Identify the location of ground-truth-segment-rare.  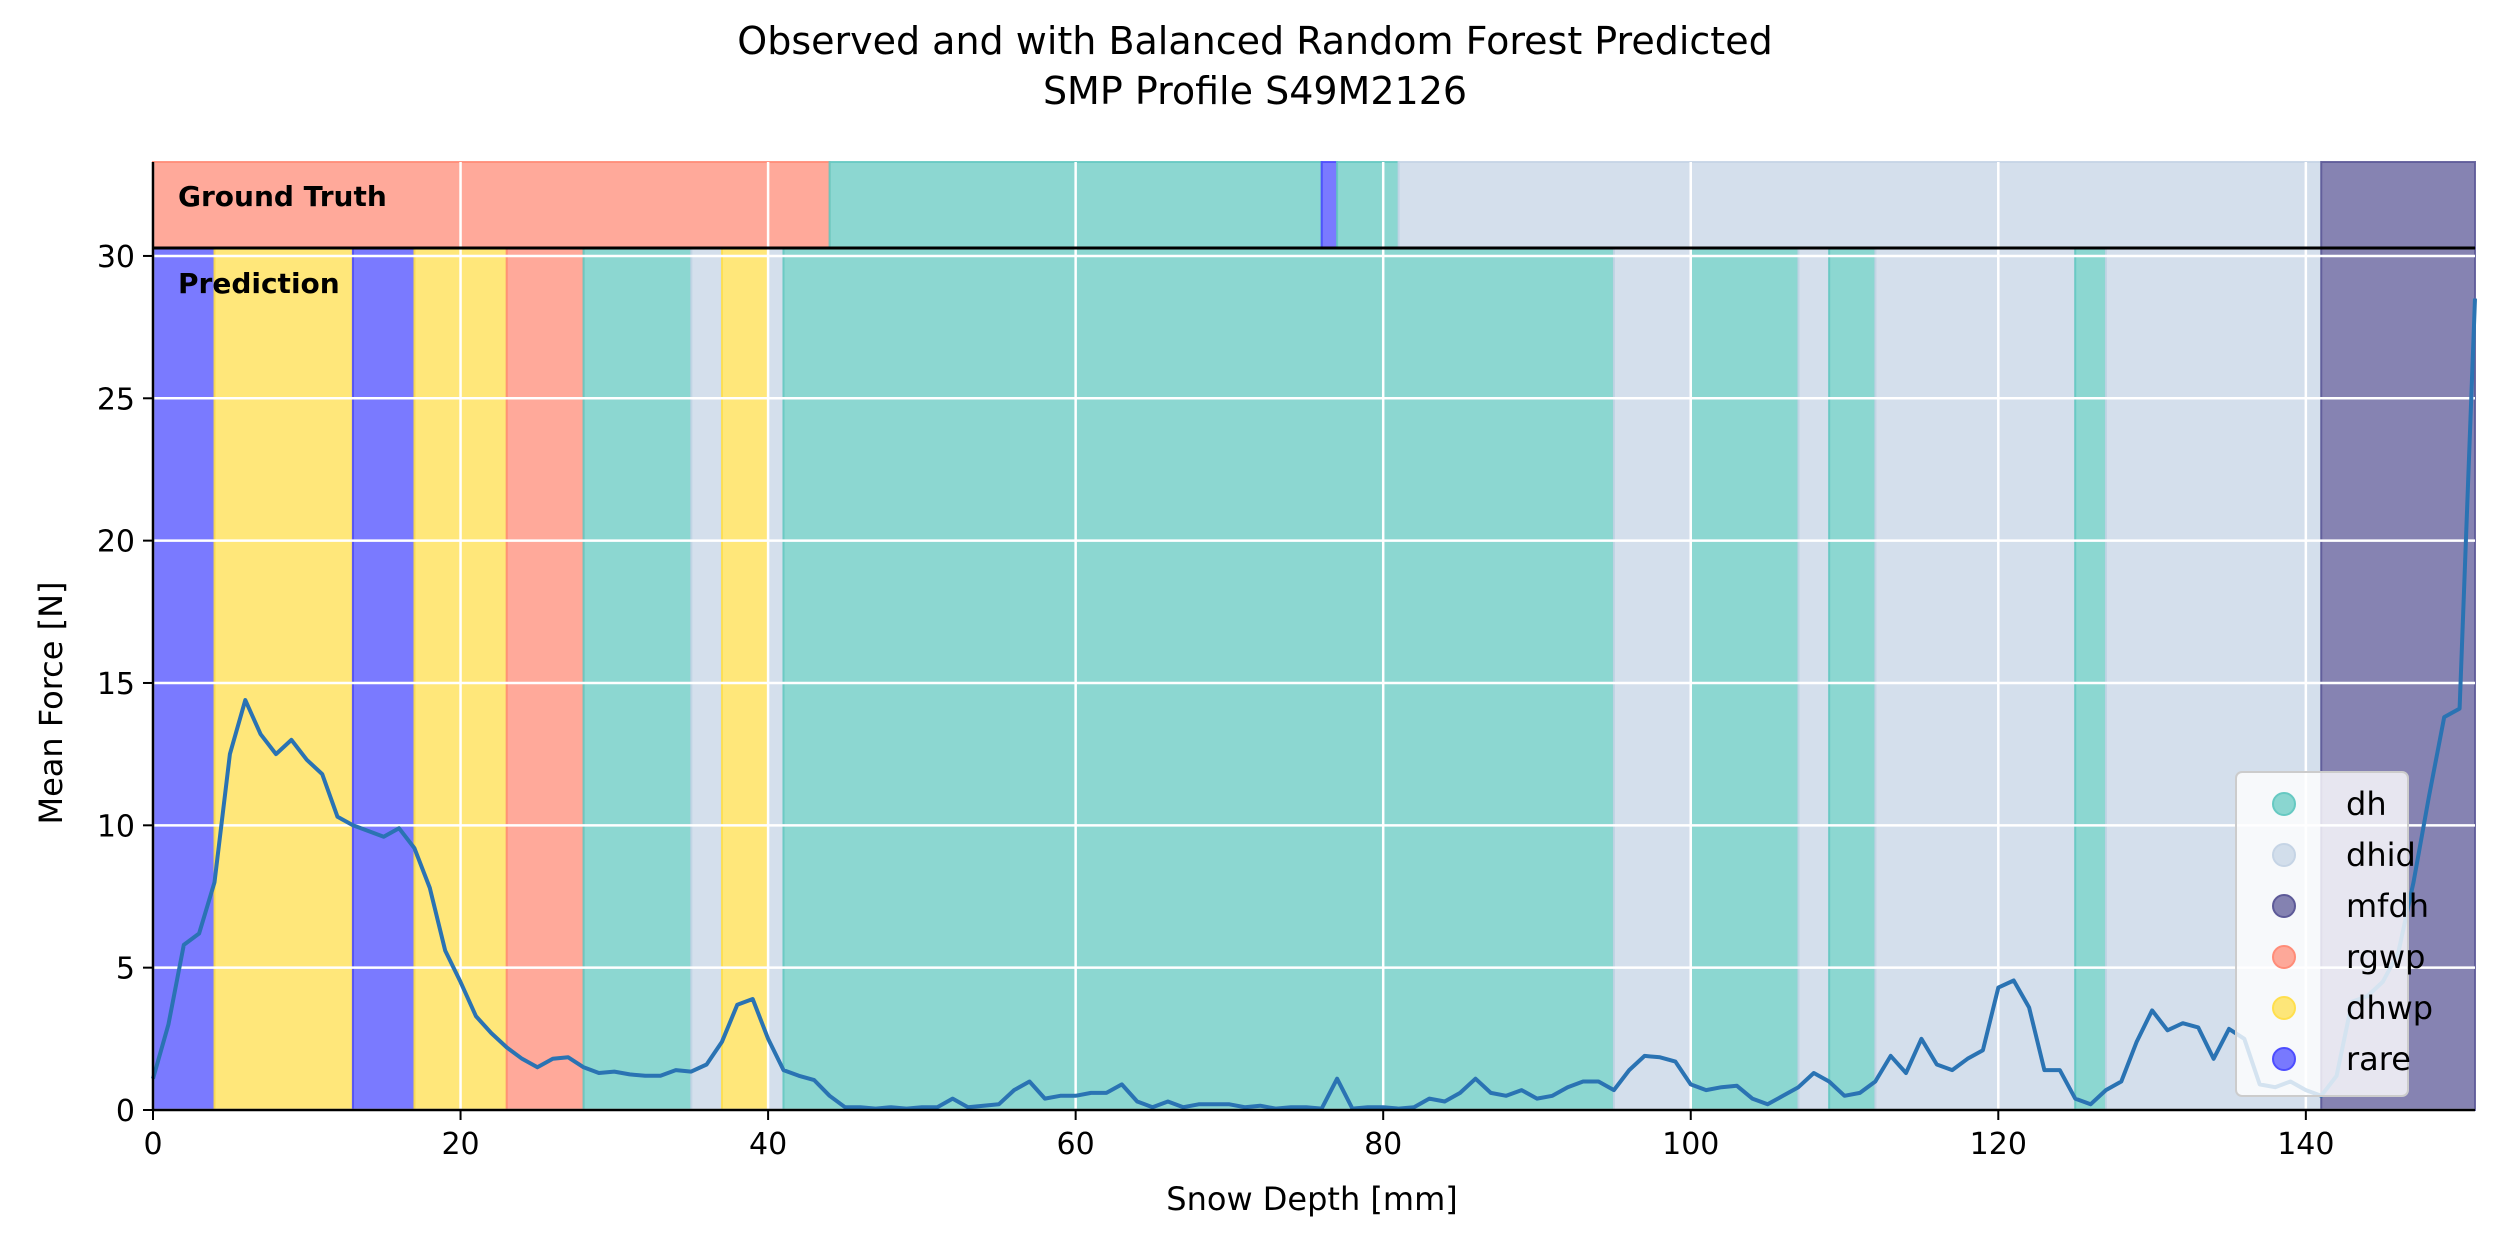
(1329, 205).